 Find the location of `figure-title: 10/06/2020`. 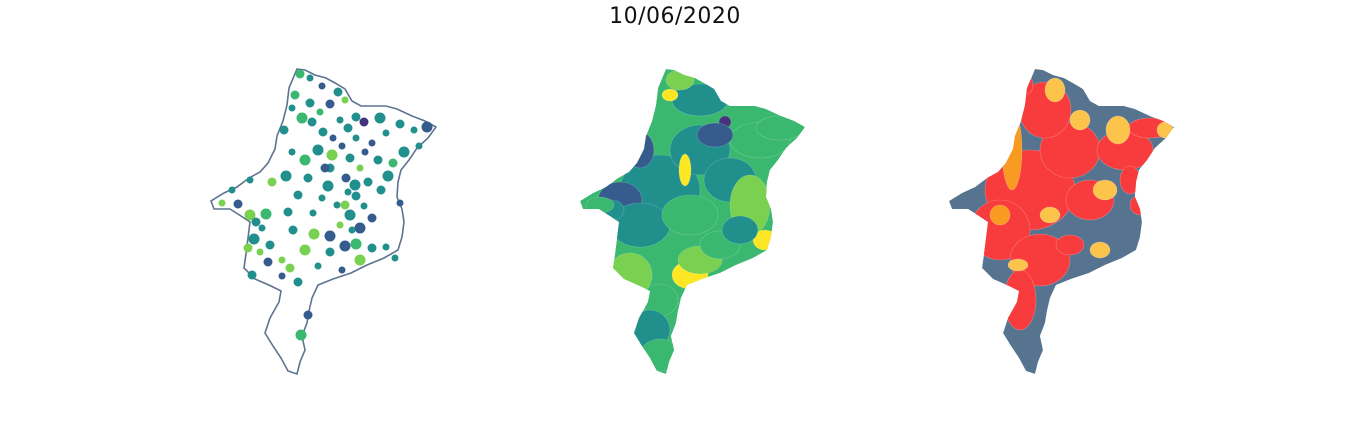

figure-title: 10/06/2020 is located at coordinates (675, 16).